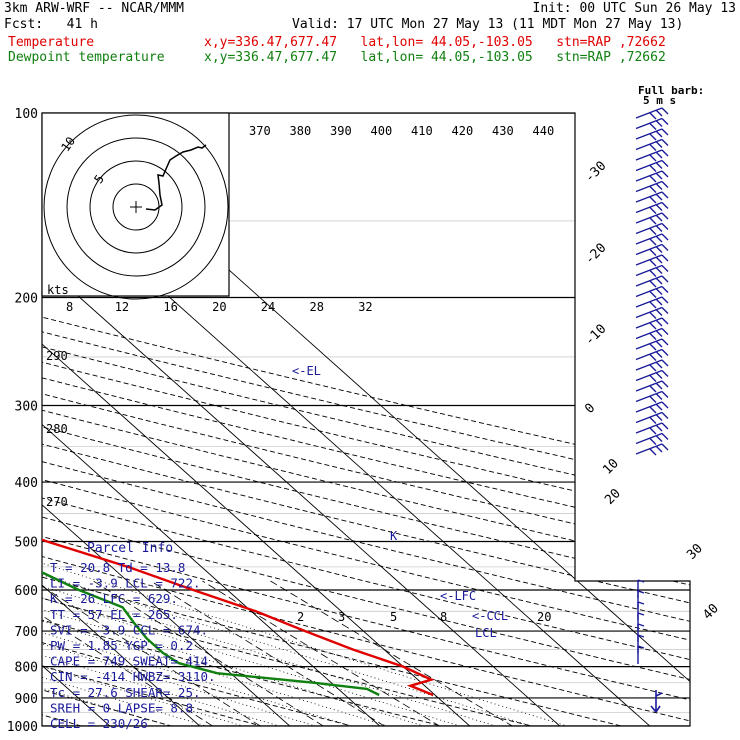  Describe the element at coordinates (595, 254) in the screenshot. I see `isotherm-label: -20` at that location.